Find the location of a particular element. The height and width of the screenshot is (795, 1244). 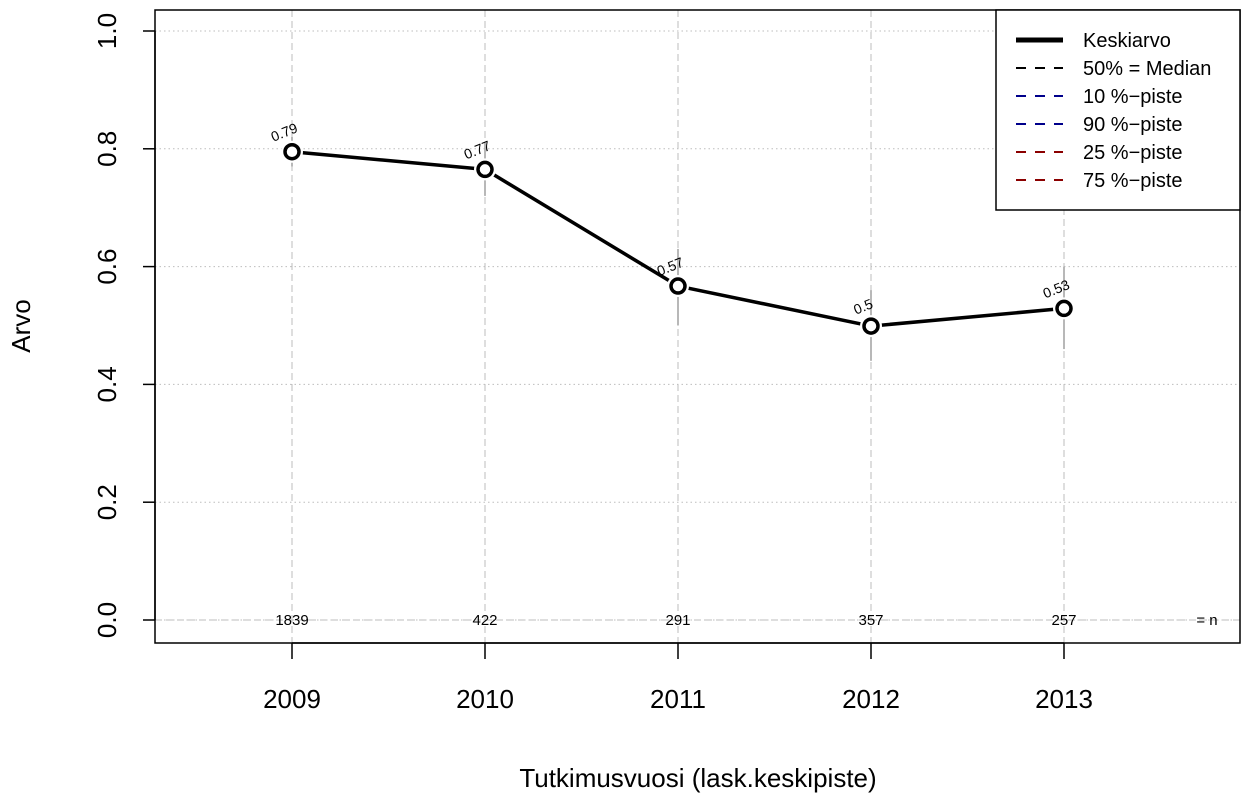

legend-box is located at coordinates (1118, 110).